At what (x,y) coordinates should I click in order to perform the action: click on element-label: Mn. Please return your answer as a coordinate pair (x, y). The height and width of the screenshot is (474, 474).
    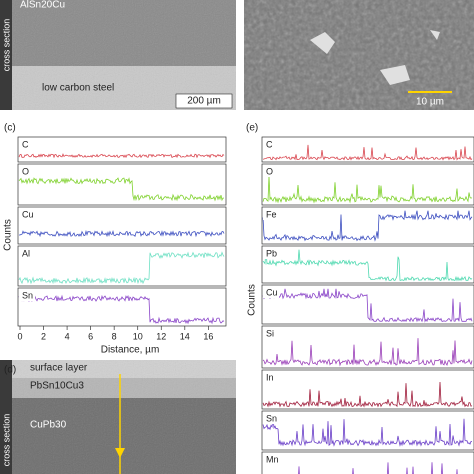
    Looking at the image, I should click on (272, 459).